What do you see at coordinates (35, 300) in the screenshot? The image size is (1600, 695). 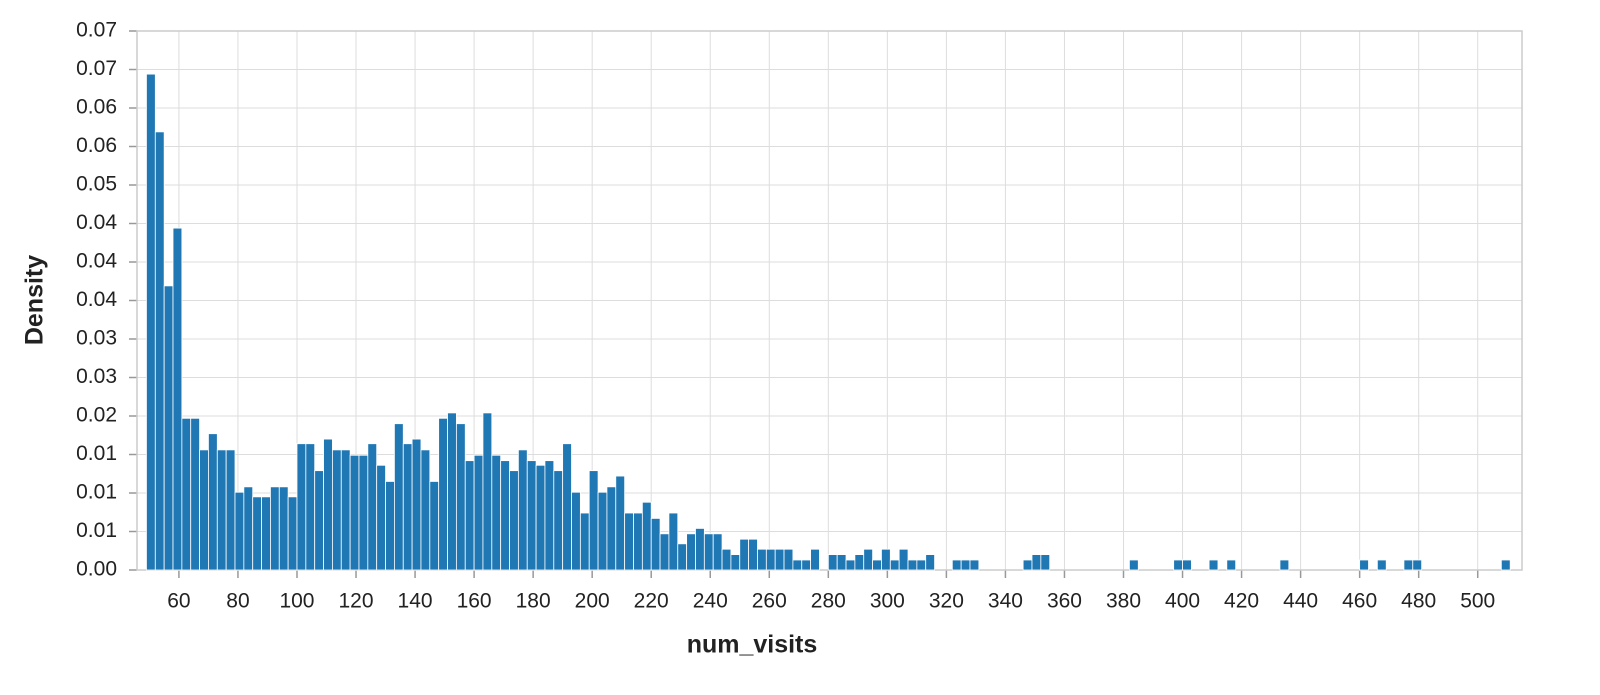 I see `y-axis-label: Density` at bounding box center [35, 300].